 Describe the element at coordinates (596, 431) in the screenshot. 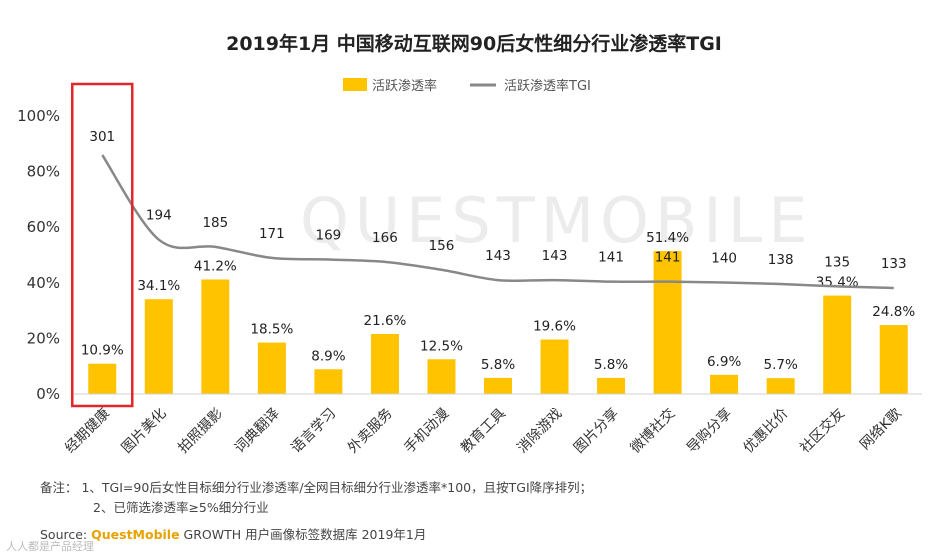

I see `x-tick-label: 图片分享` at that location.